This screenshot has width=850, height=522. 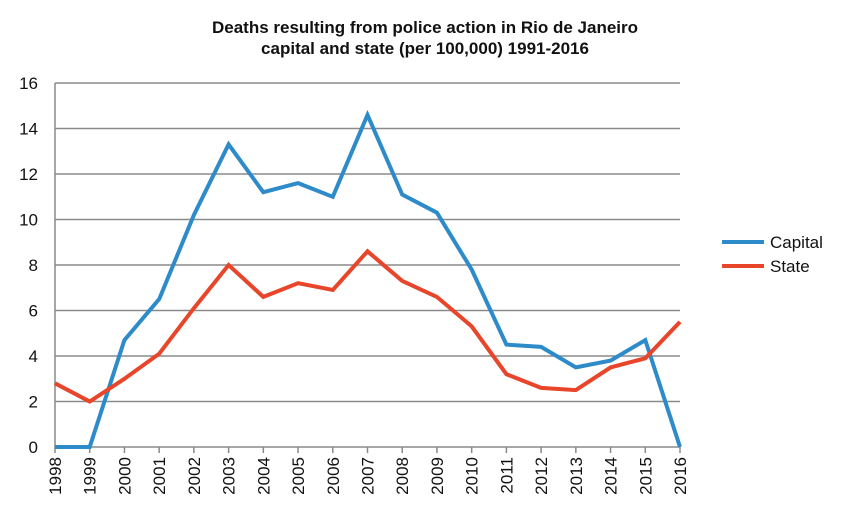 What do you see at coordinates (28, 265) in the screenshot?
I see `y-axis-ticks: 0 2 4 6 8 10 12 14 16` at bounding box center [28, 265].